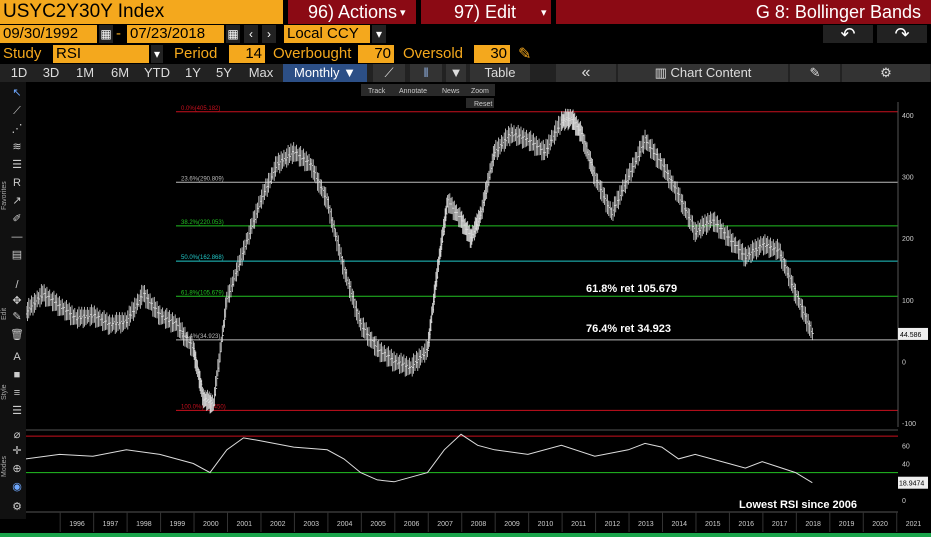 The width and height of the screenshot is (931, 537). What do you see at coordinates (247, 54) in the screenshot?
I see `period-input: 14` at bounding box center [247, 54].